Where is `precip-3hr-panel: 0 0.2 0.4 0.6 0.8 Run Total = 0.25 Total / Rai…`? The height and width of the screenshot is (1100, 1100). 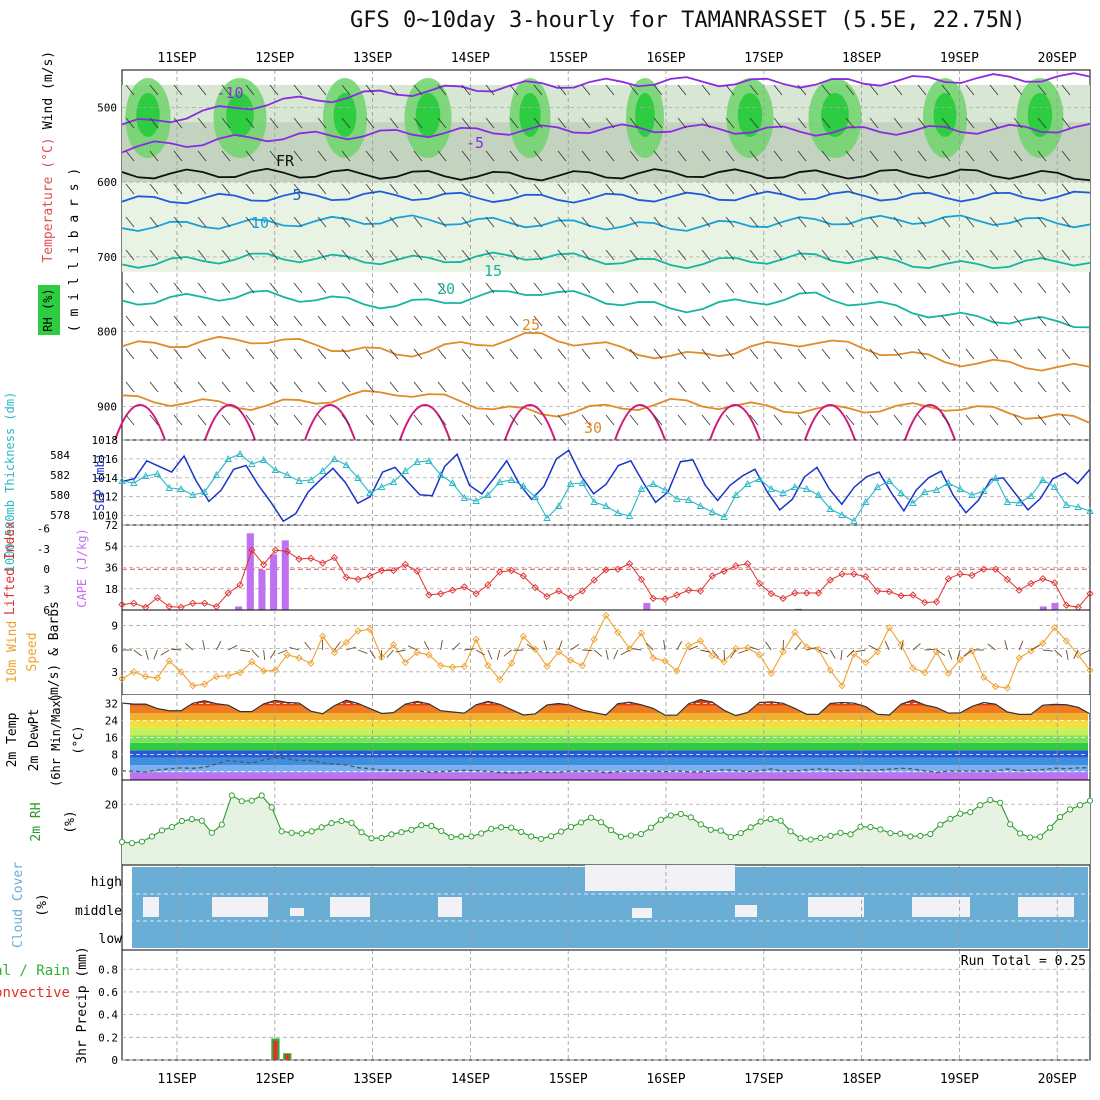 precip-3hr-panel: 0 0.2 0.4 0.6 0.8 Run Total = 0.25 Total / Rai… is located at coordinates (545, 1006).